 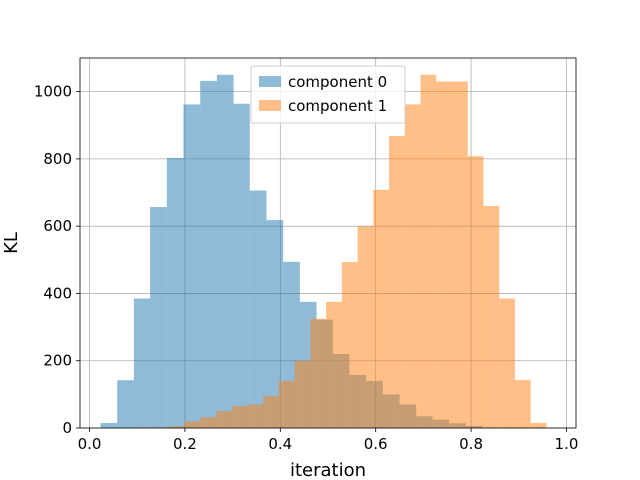 I want to click on x-tick-label: 0.8, so click(x=471, y=444).